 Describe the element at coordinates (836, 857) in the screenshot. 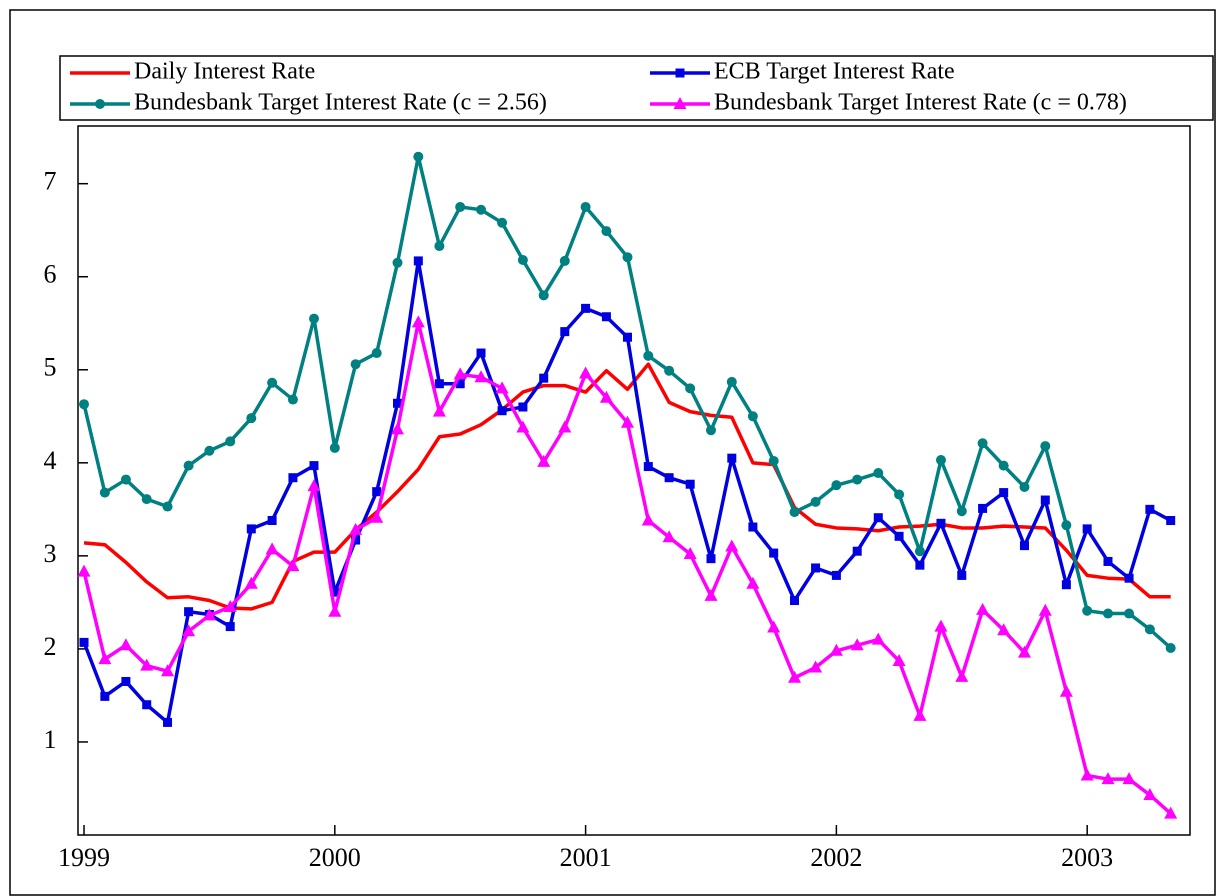

I see `x-tick-label: 2002` at that location.